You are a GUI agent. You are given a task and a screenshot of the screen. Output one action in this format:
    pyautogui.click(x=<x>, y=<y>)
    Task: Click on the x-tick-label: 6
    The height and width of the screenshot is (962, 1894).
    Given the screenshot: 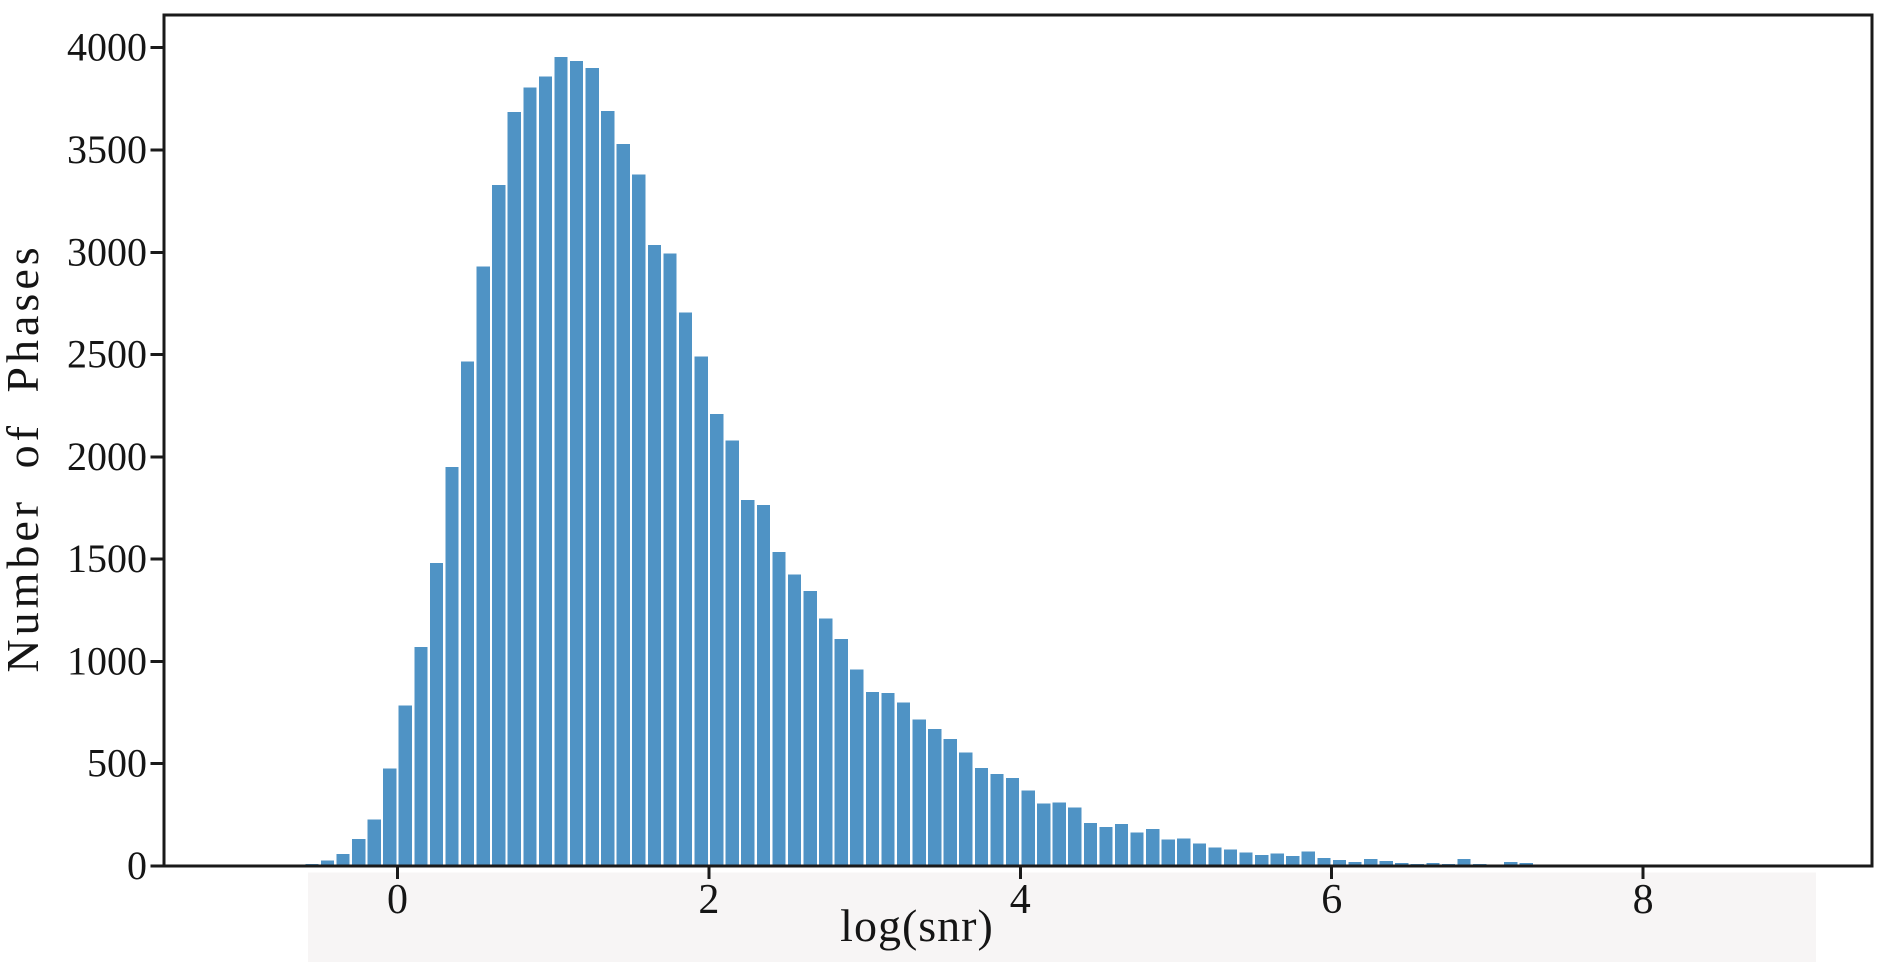 What is the action you would take?
    pyautogui.click(x=1331, y=900)
    